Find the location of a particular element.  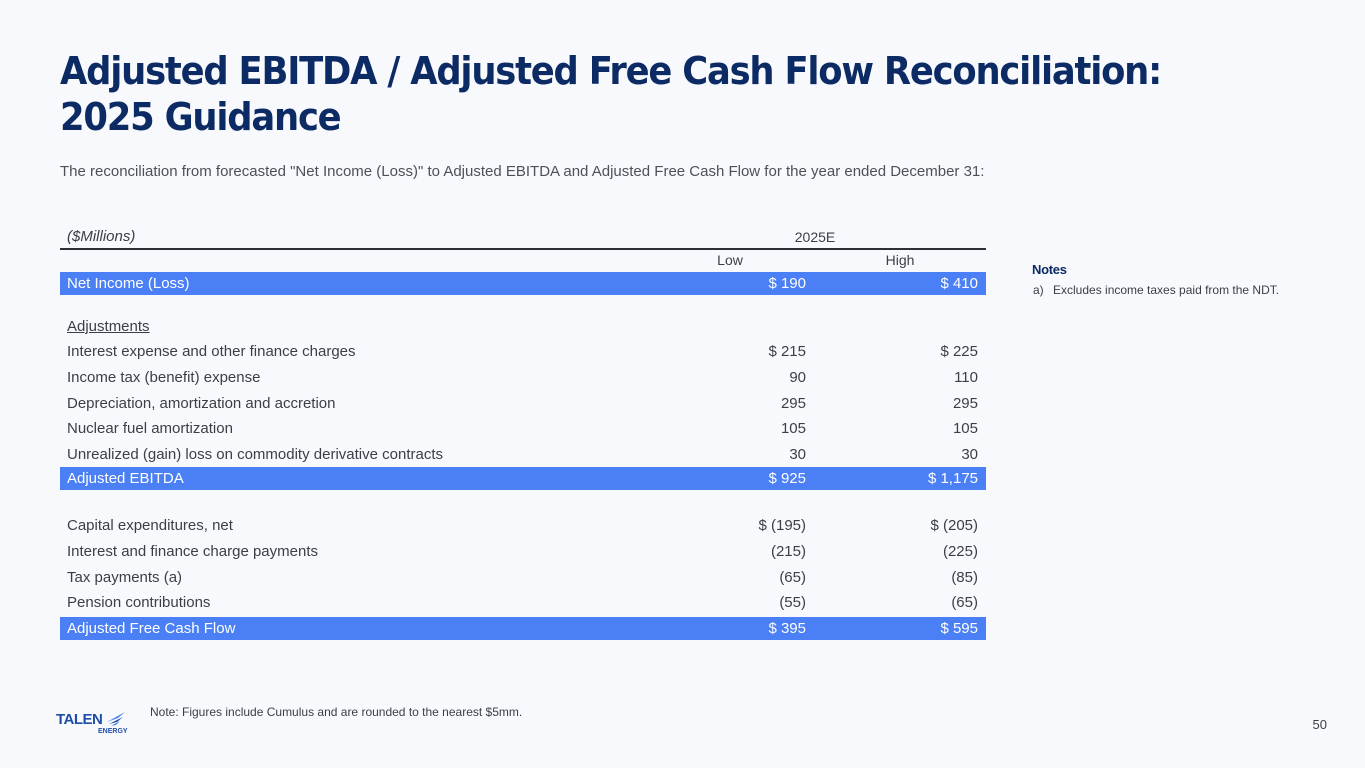

value-low: $ (195) is located at coordinates (782, 525).